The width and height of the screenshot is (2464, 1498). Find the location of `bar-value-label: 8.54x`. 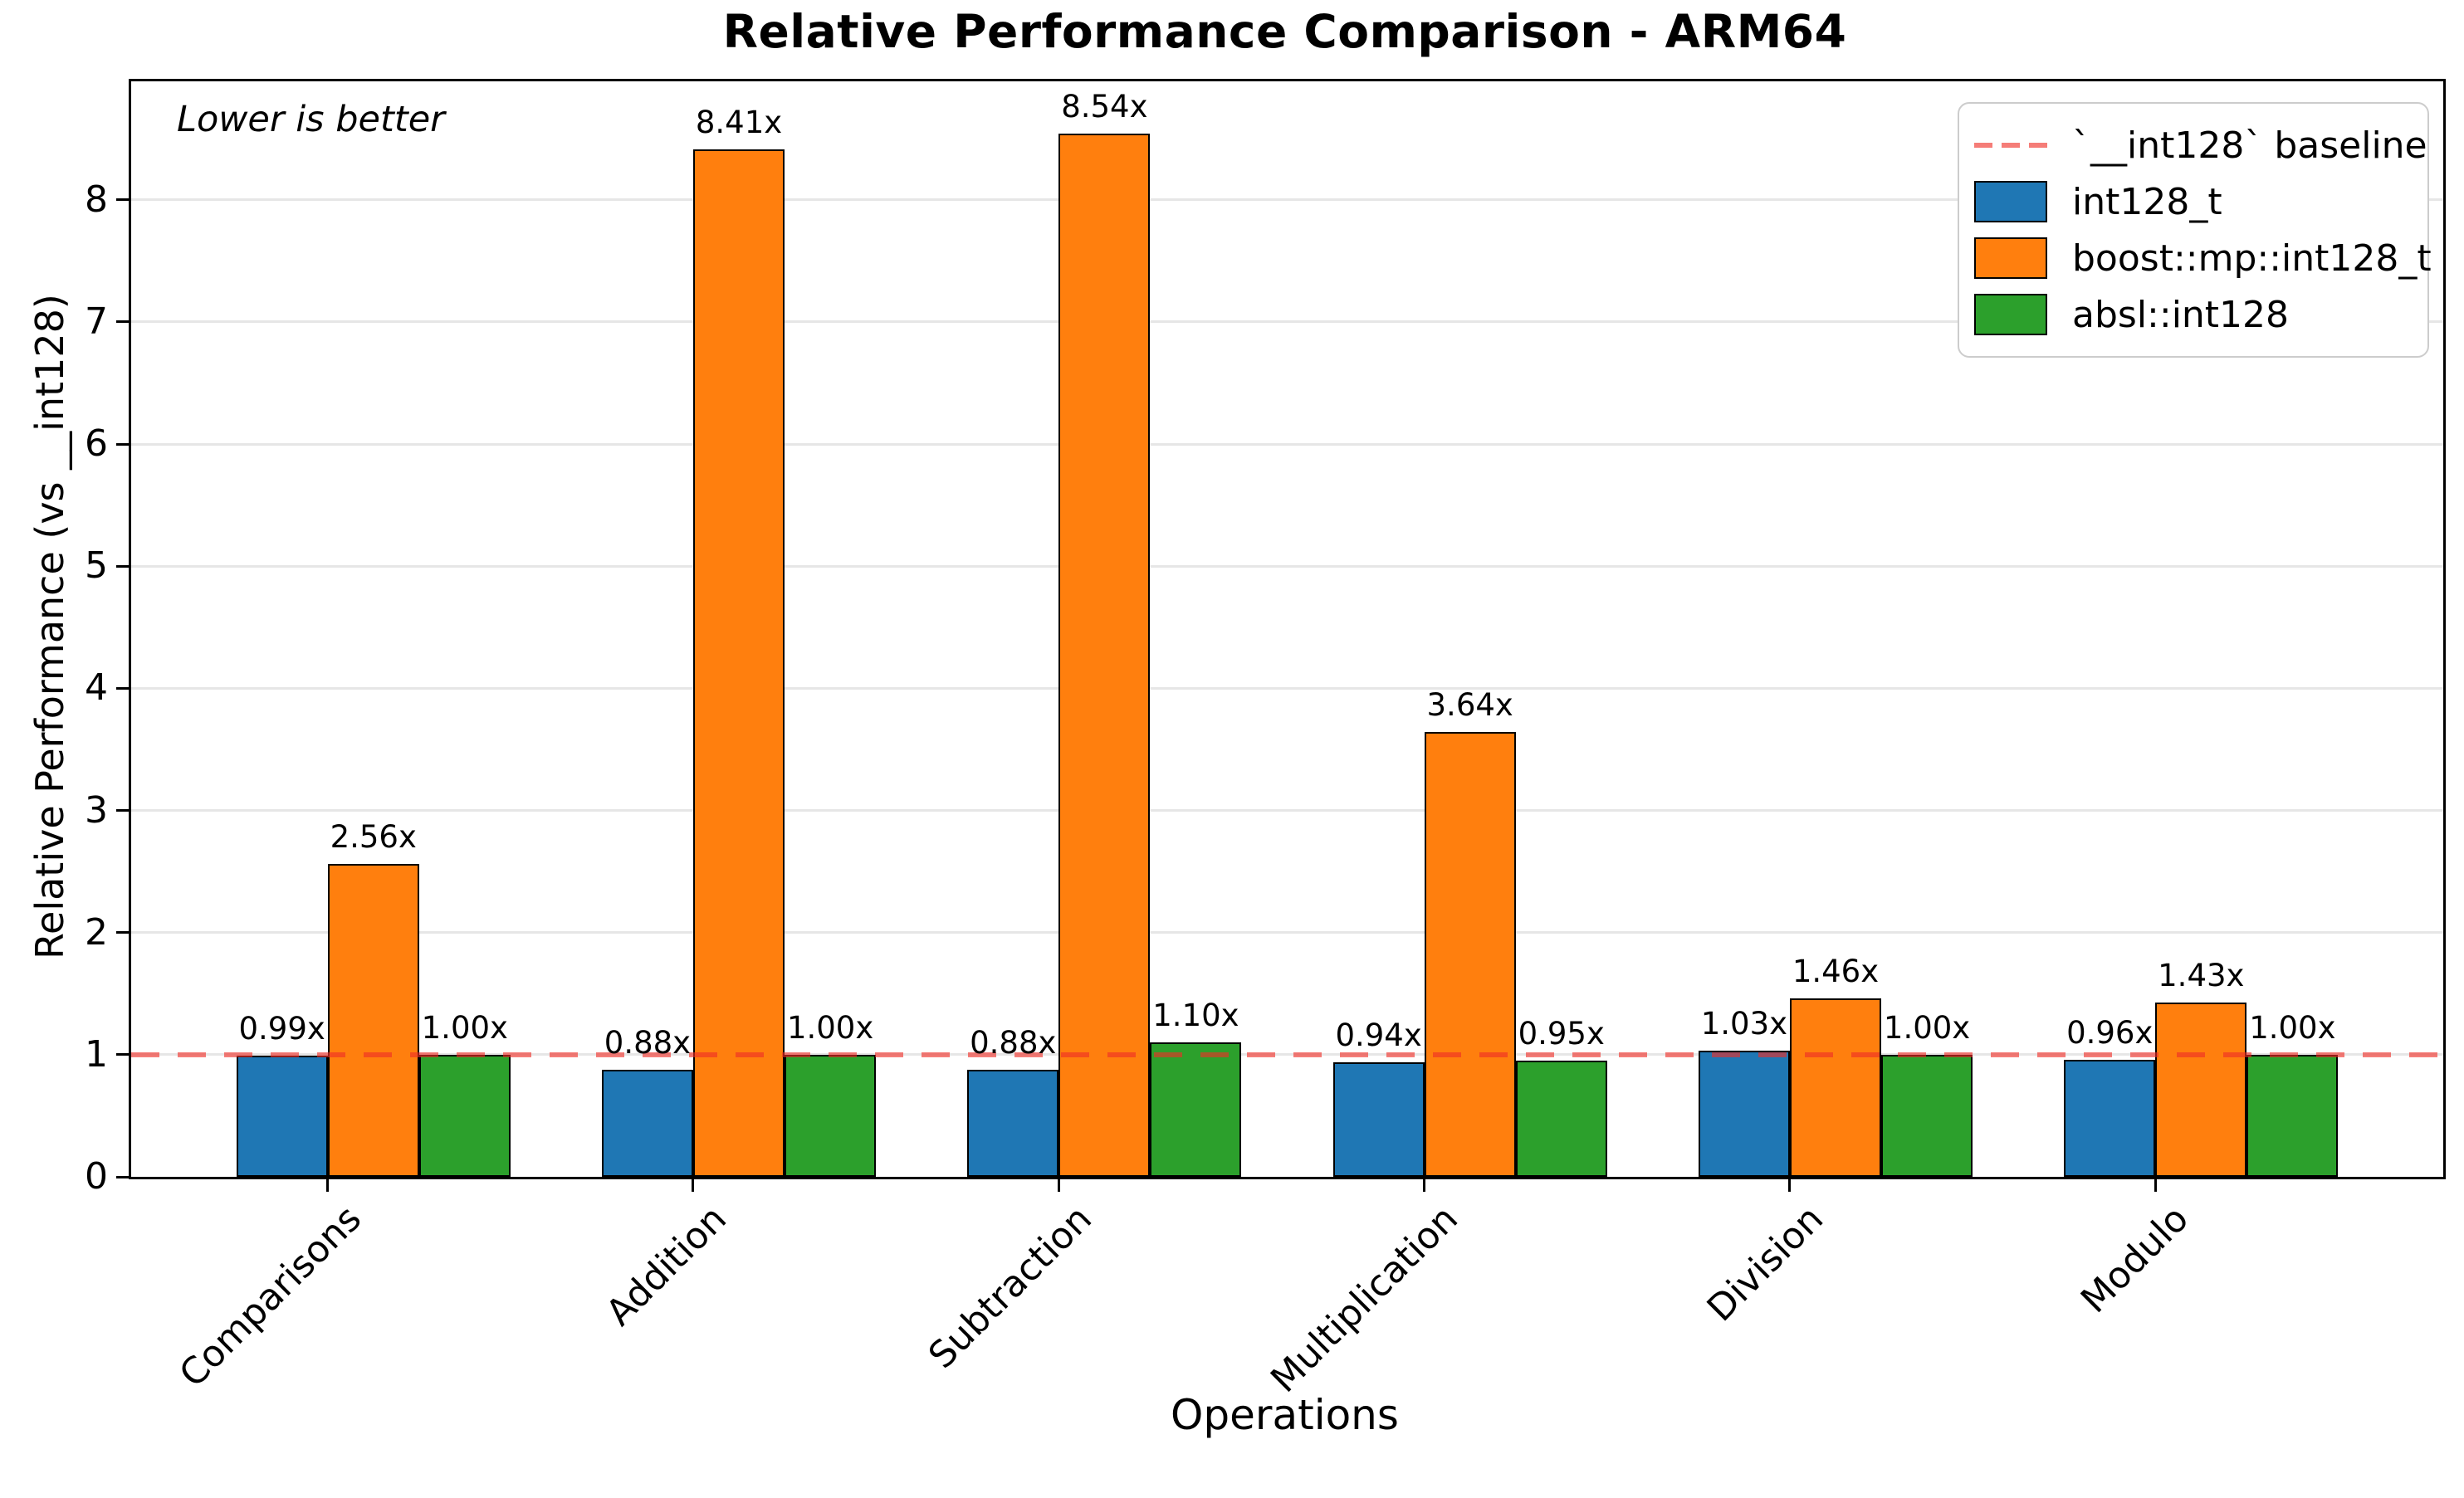

bar-value-label: 8.54x is located at coordinates (1104, 107).